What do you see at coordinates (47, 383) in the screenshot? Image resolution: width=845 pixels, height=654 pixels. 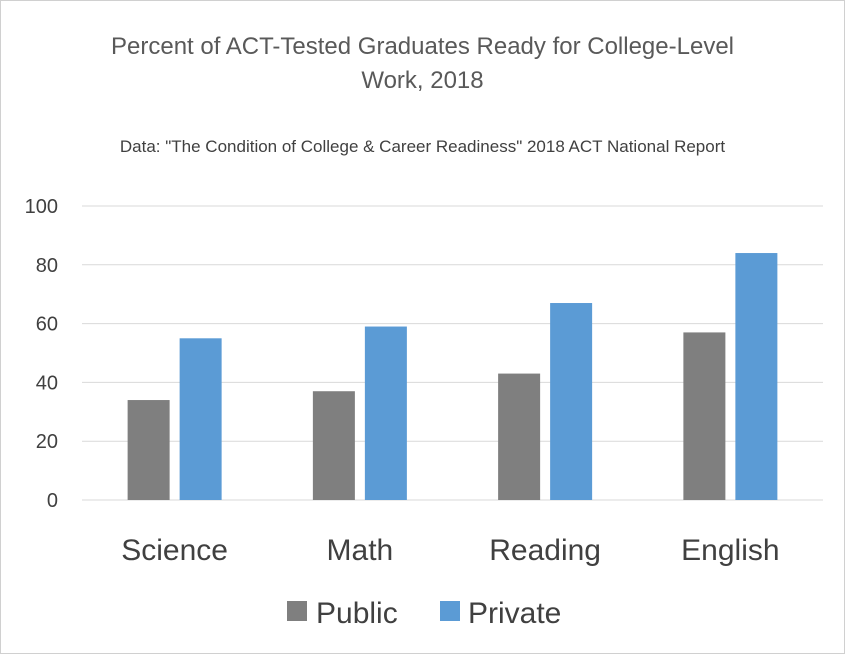 I see `y-tick-label: 40` at bounding box center [47, 383].